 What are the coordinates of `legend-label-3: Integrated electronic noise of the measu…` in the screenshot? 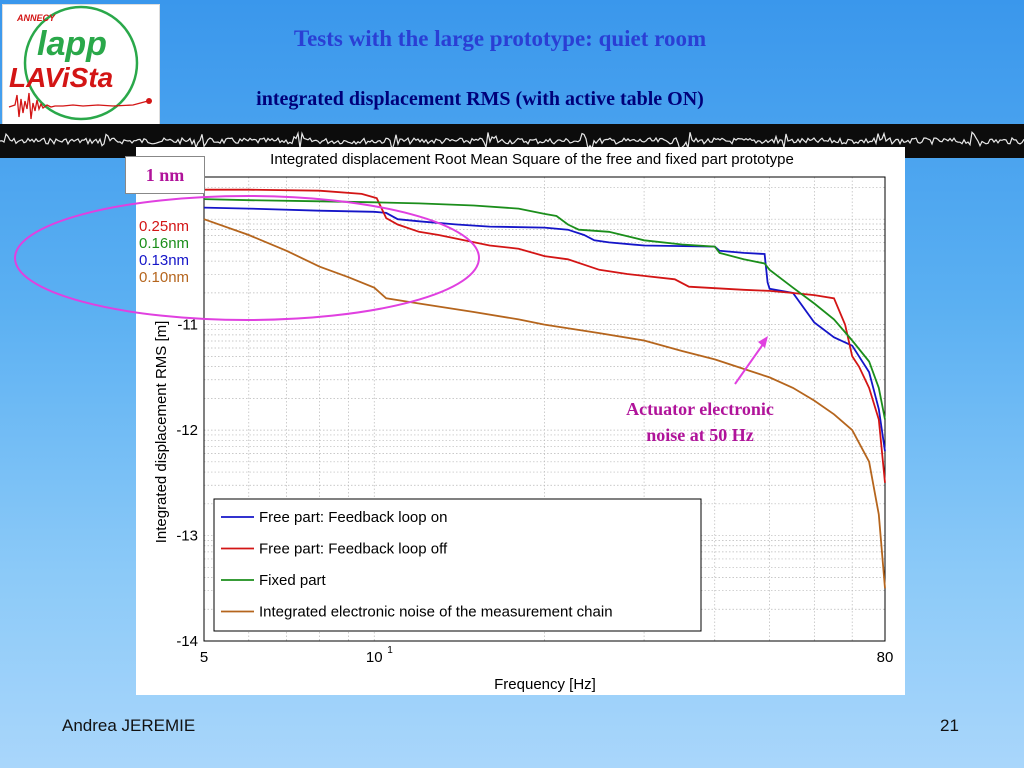 It's located at (436, 612).